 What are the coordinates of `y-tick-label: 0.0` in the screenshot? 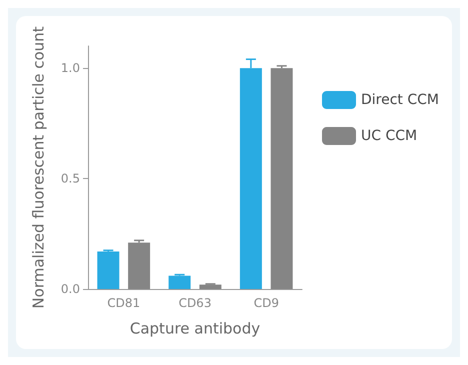 It's located at (70, 289).